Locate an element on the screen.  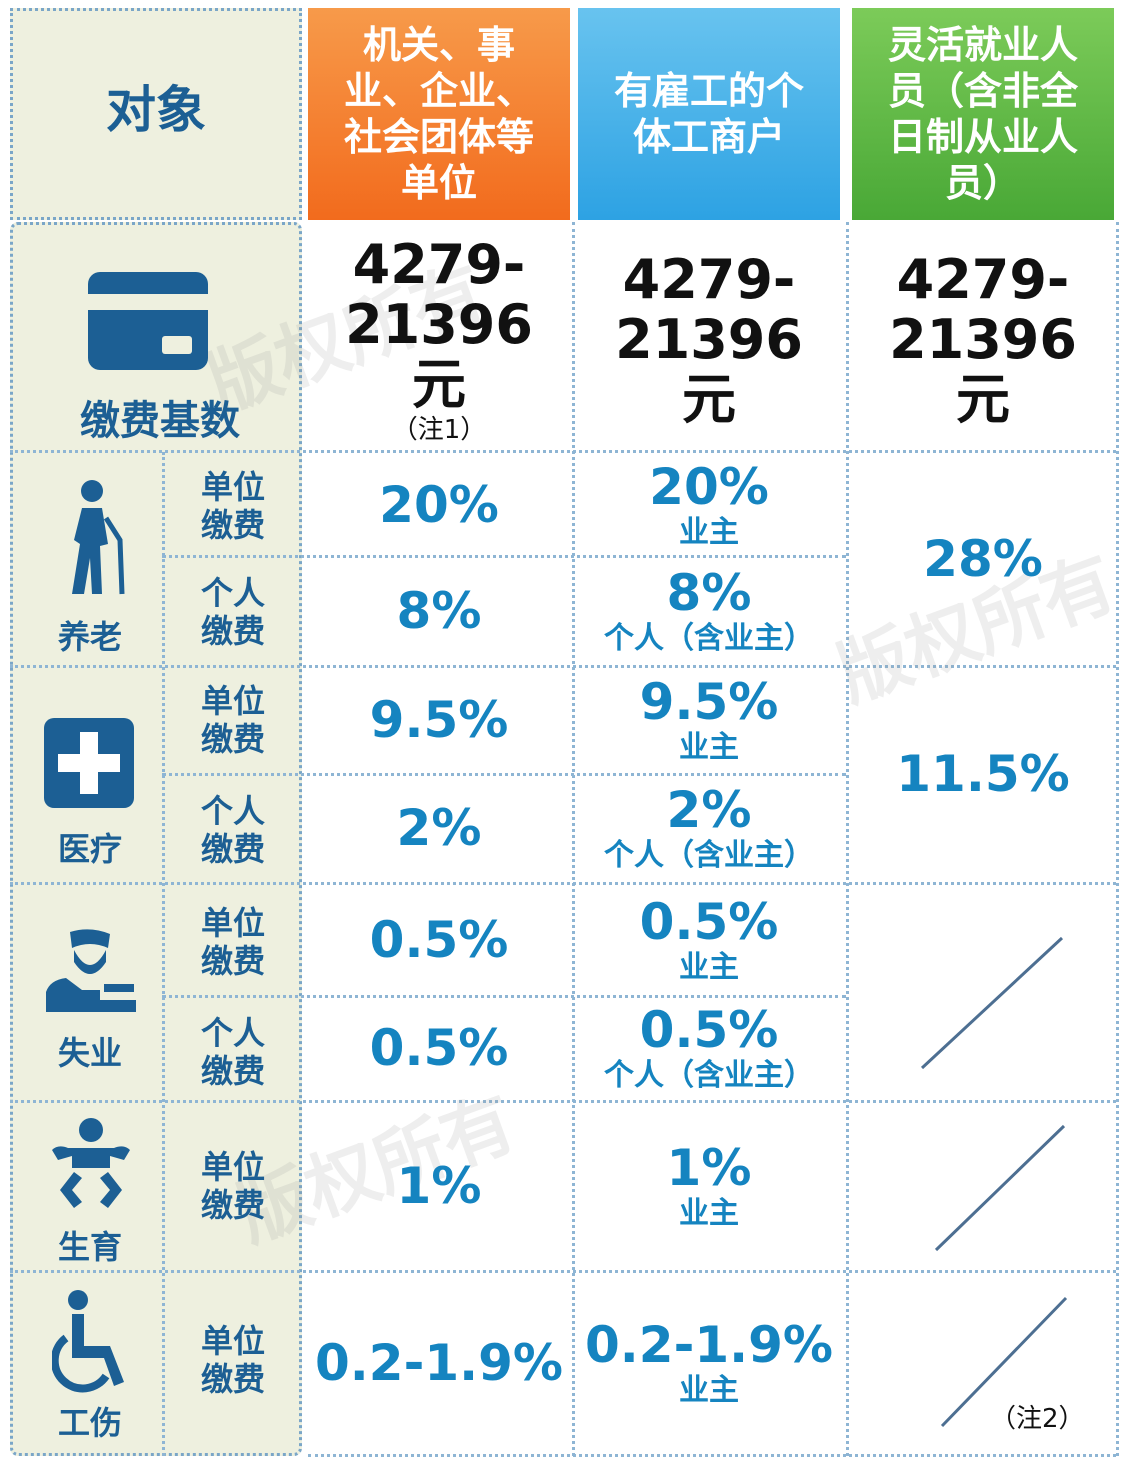
wheelchair-icon is located at coordinates (88, 1341).